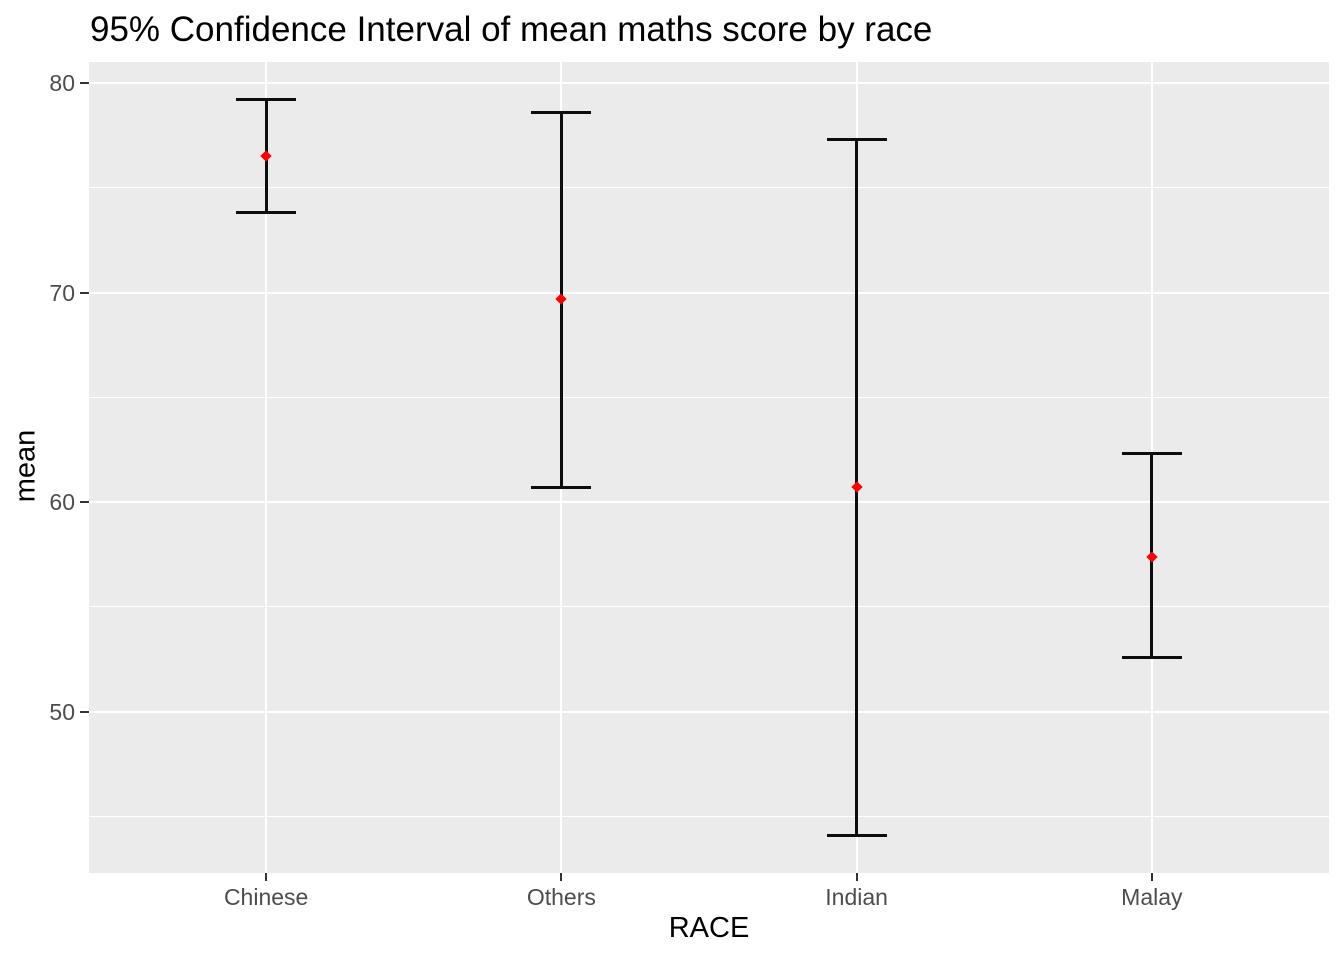 The width and height of the screenshot is (1344, 960). Describe the element at coordinates (561, 299) in the screenshot. I see `mean-point-others` at that location.